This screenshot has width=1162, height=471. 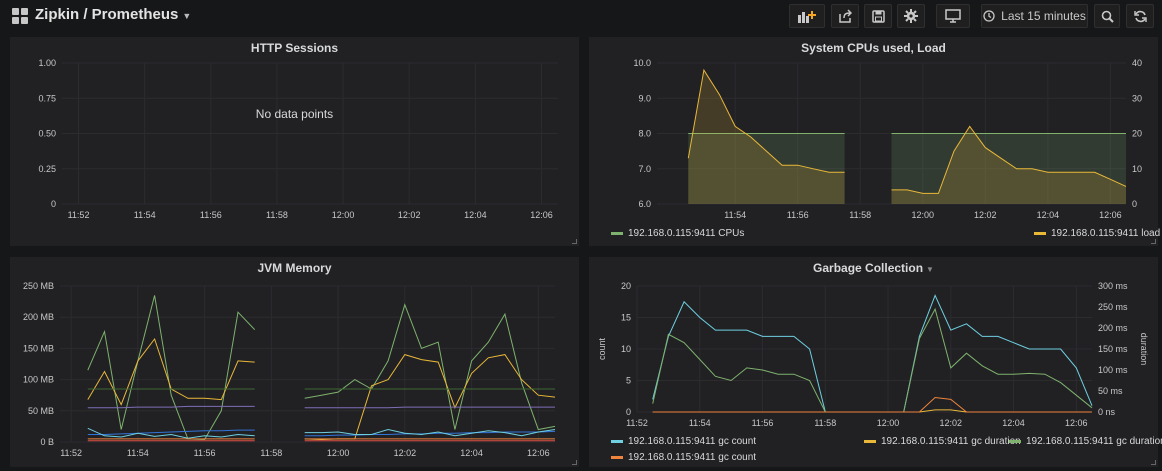 What do you see at coordinates (692, 457) in the screenshot?
I see `legend-label: 192.168.0.115:9411 gc count` at bounding box center [692, 457].